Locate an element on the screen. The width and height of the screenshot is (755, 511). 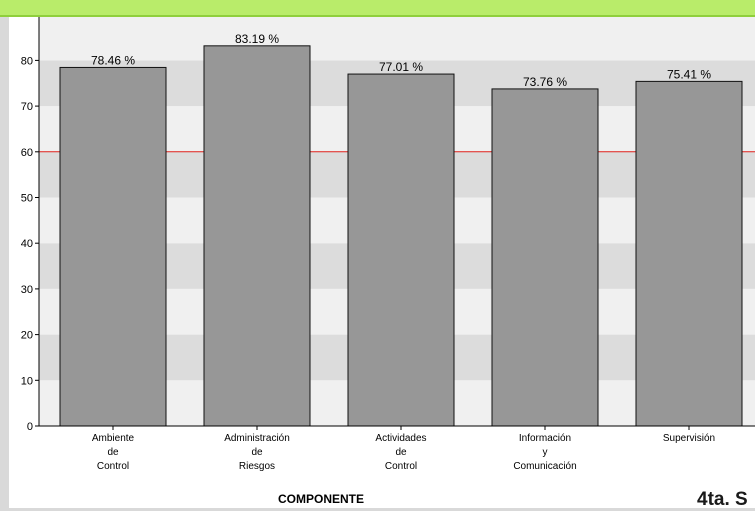
bar-value-label: 75.41 % is located at coordinates (689, 74).